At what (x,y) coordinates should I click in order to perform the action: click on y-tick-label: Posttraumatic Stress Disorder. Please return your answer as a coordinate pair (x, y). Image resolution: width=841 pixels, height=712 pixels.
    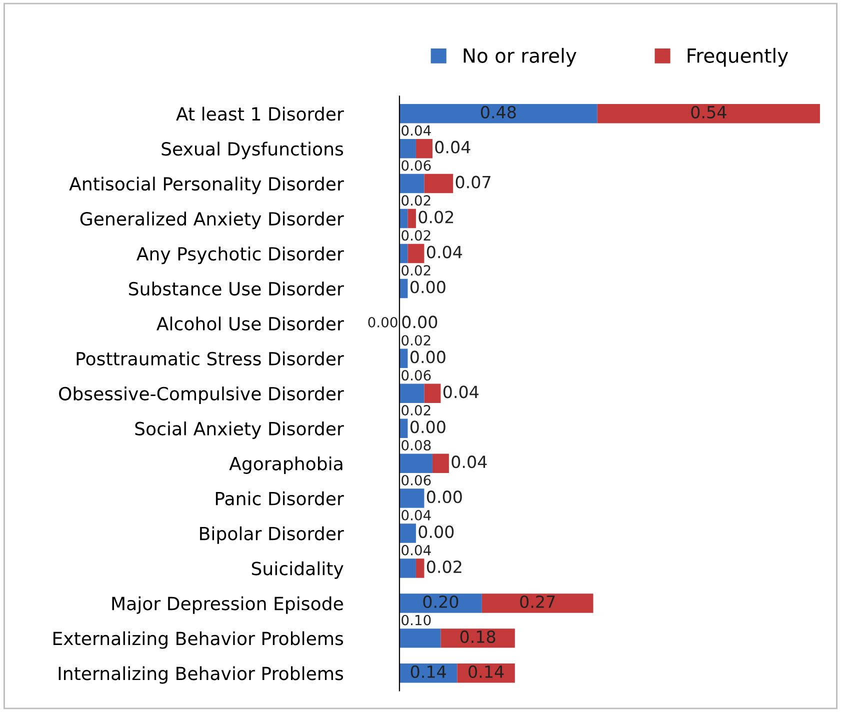
    Looking at the image, I should click on (210, 359).